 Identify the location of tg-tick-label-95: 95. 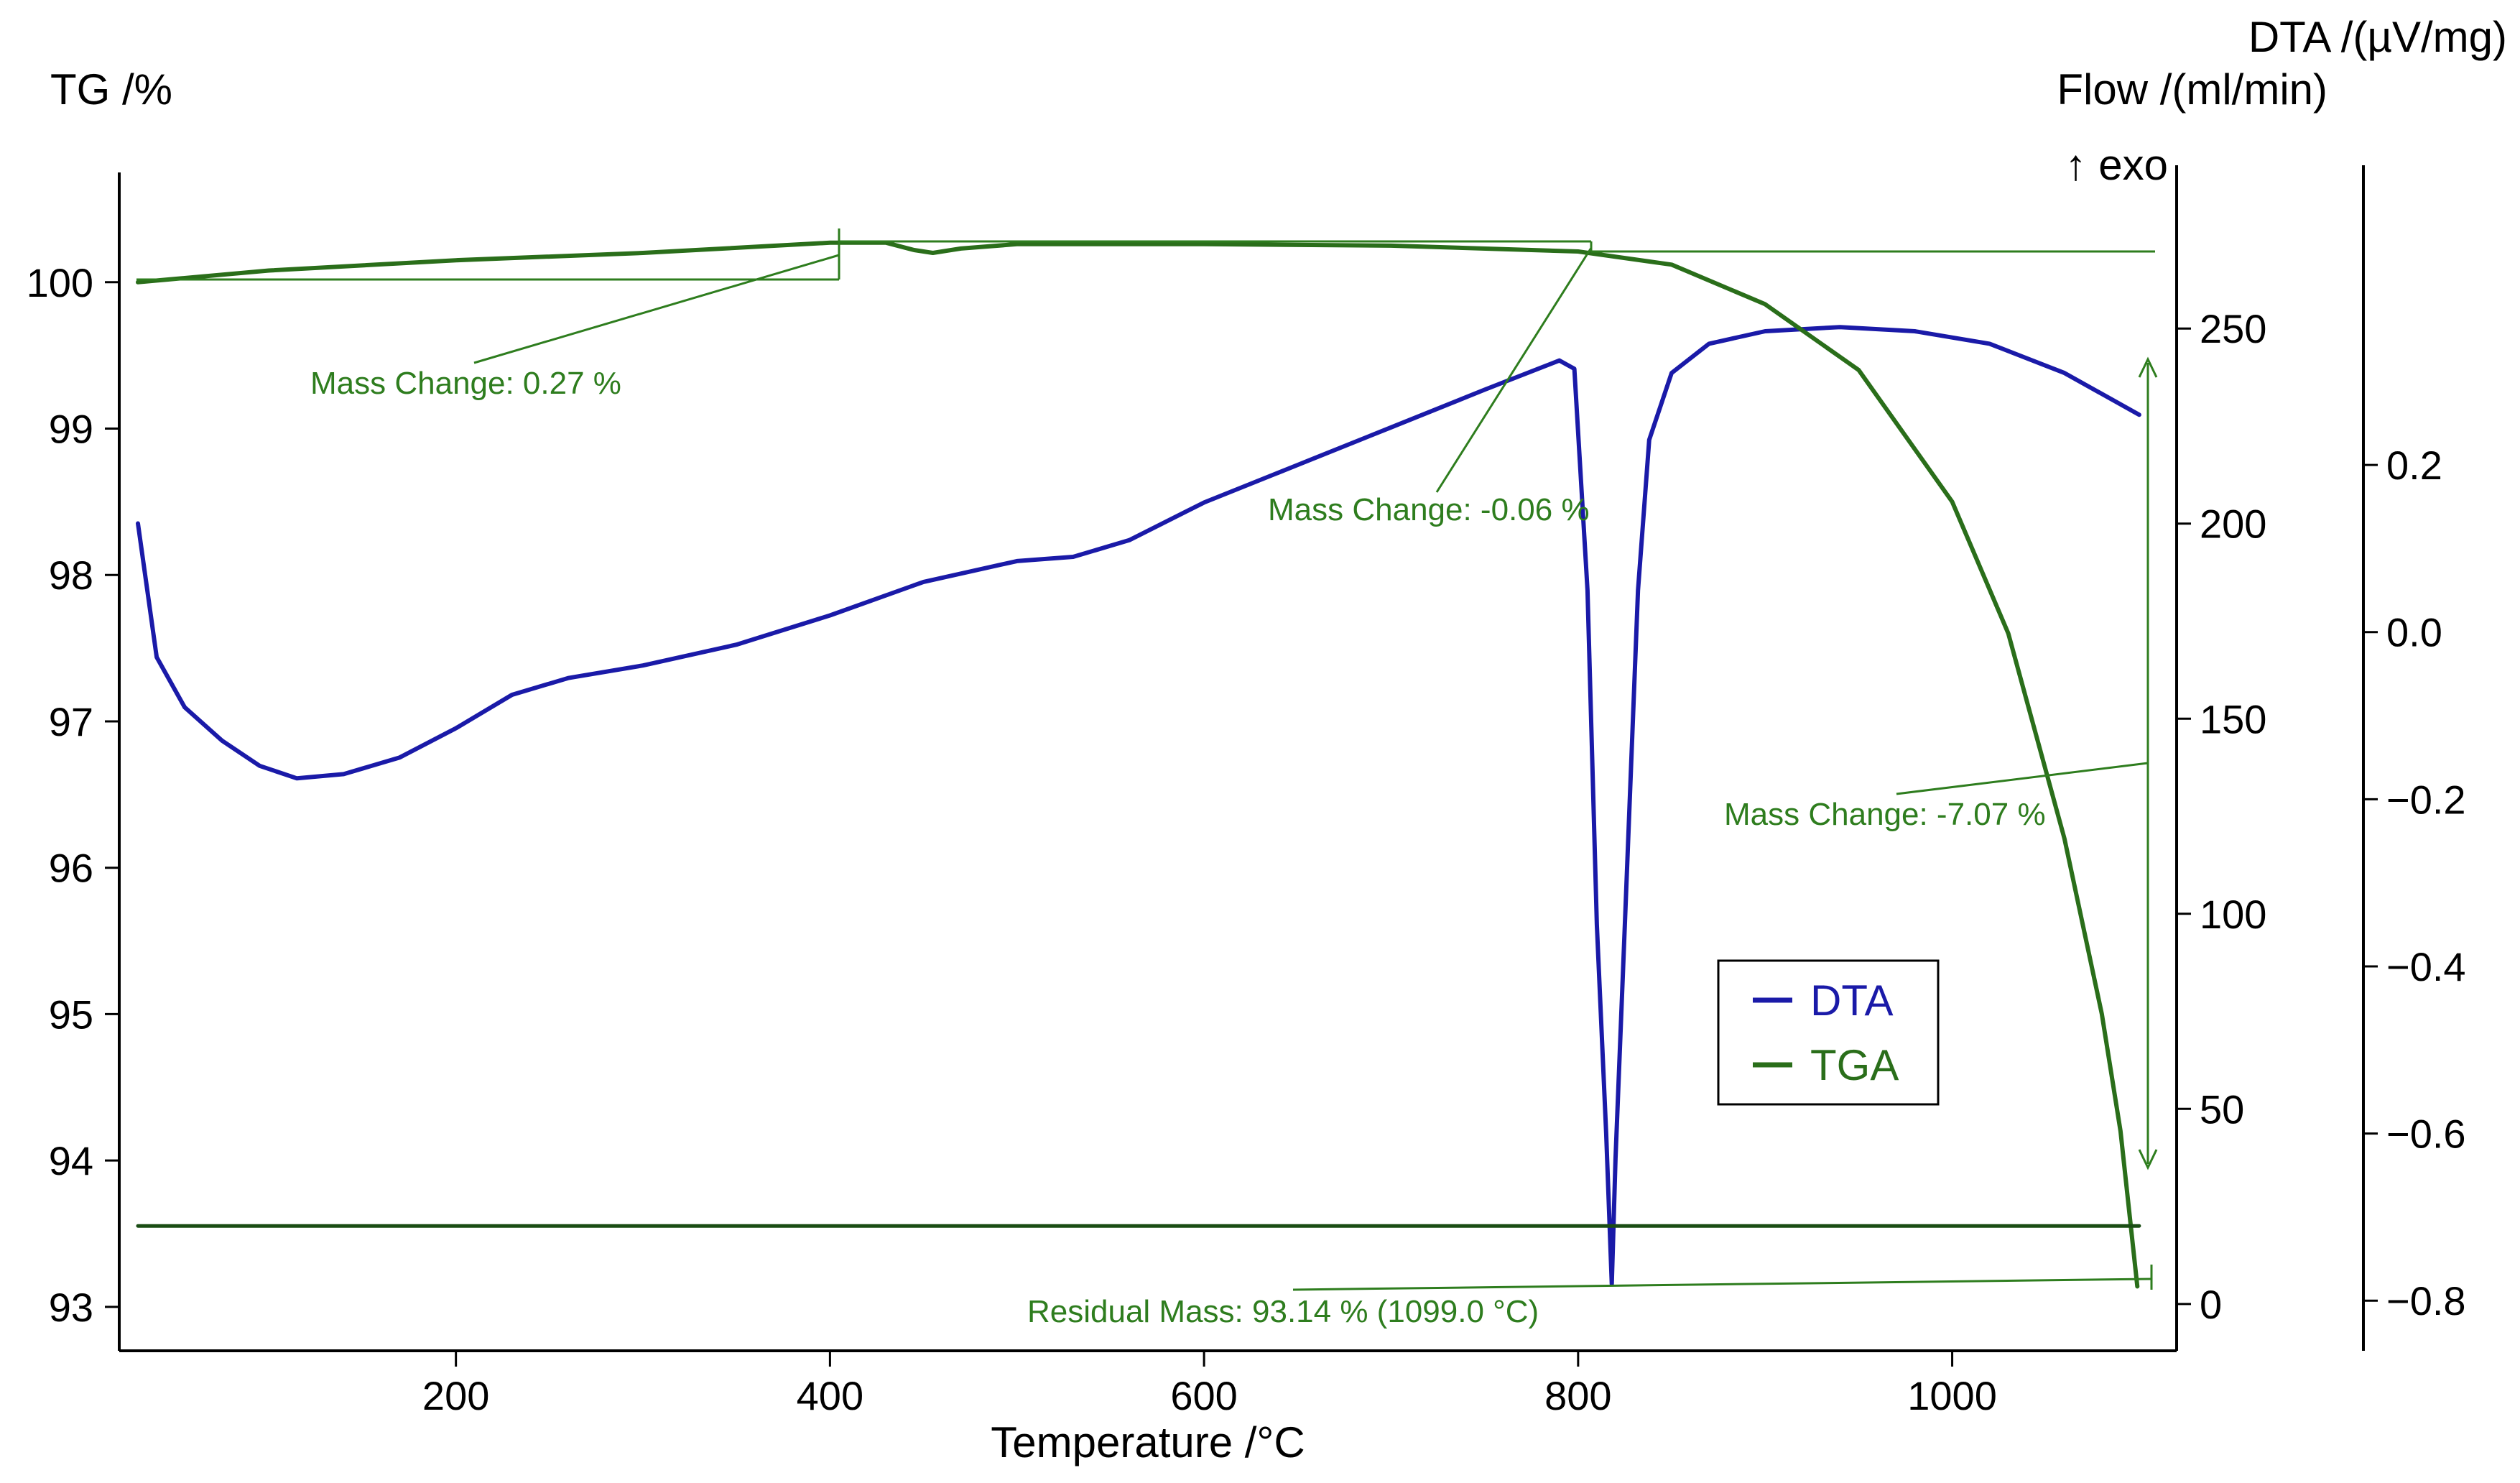
(71, 1014).